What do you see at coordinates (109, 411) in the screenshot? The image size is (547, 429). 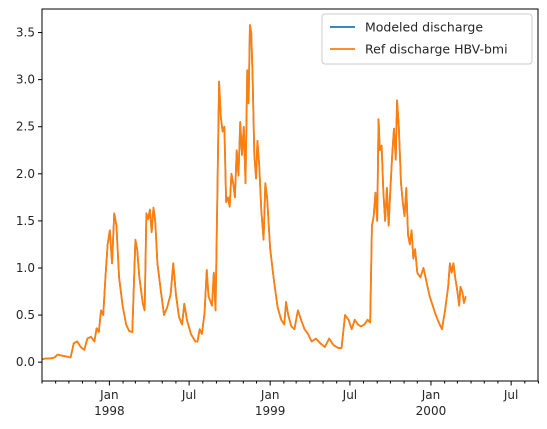 I see `x-tick-year-label: 1998` at bounding box center [109, 411].